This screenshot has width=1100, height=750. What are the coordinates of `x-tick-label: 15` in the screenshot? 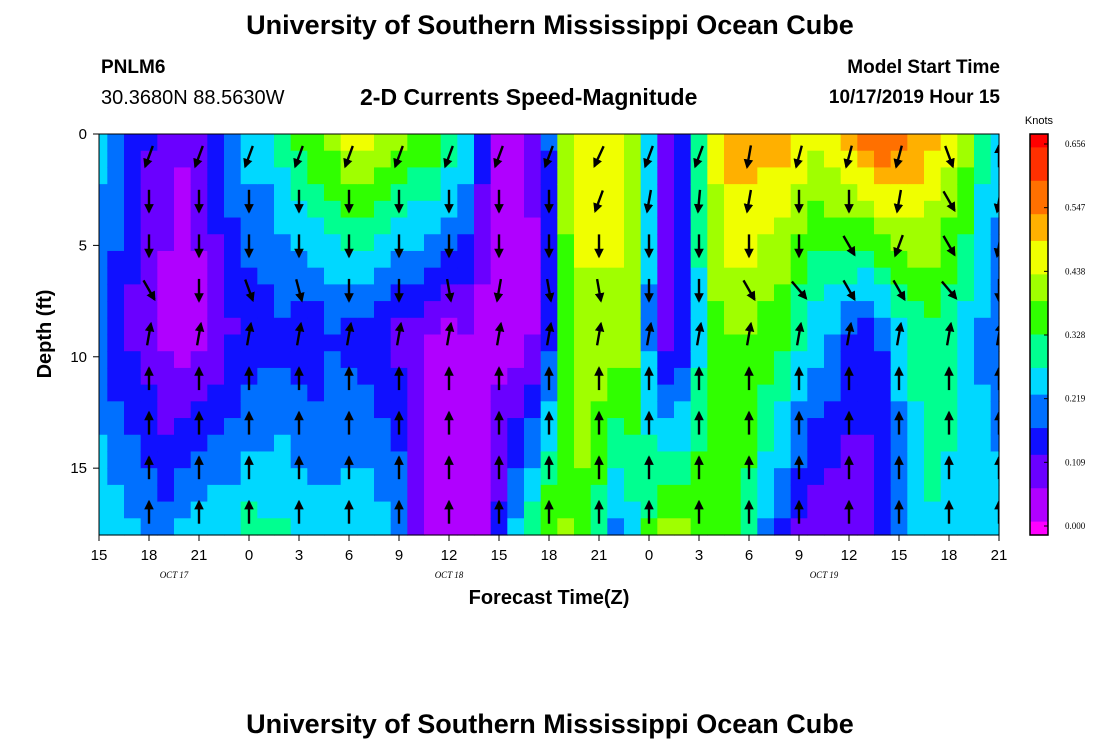 It's located at (499, 555).